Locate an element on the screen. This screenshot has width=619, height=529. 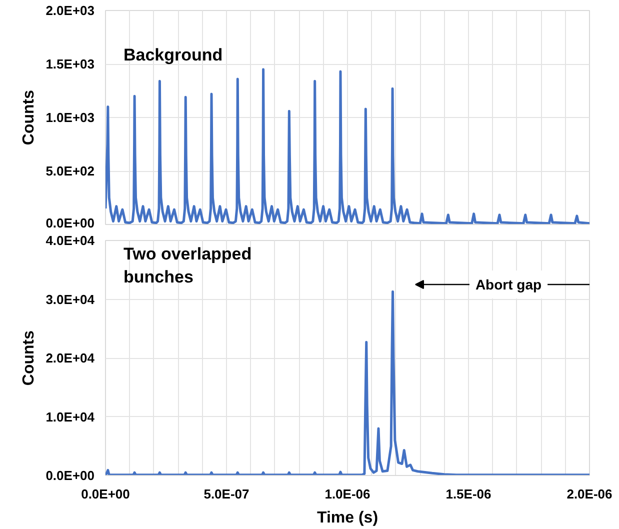
annotation: Background is located at coordinates (173, 55).